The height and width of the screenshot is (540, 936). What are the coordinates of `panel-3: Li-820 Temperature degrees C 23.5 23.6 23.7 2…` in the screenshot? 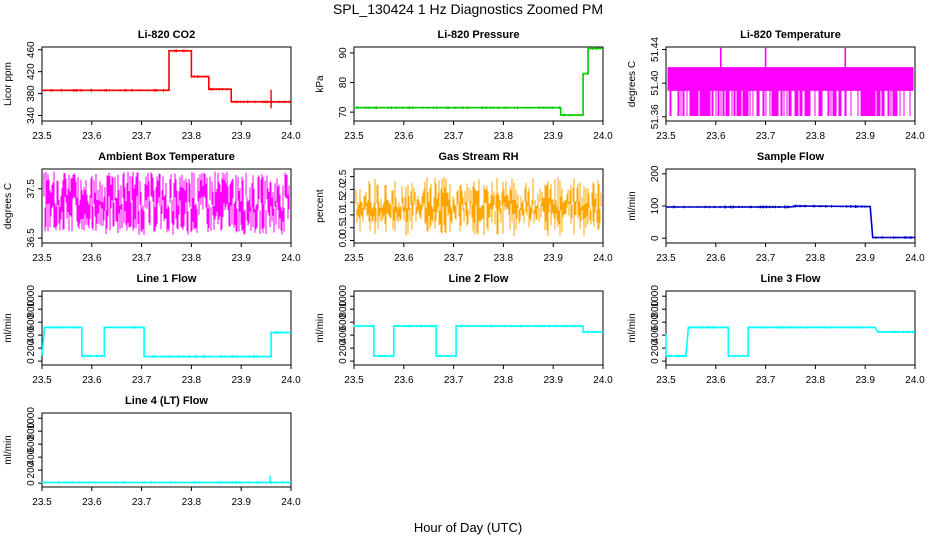 It's located at (776, 85).